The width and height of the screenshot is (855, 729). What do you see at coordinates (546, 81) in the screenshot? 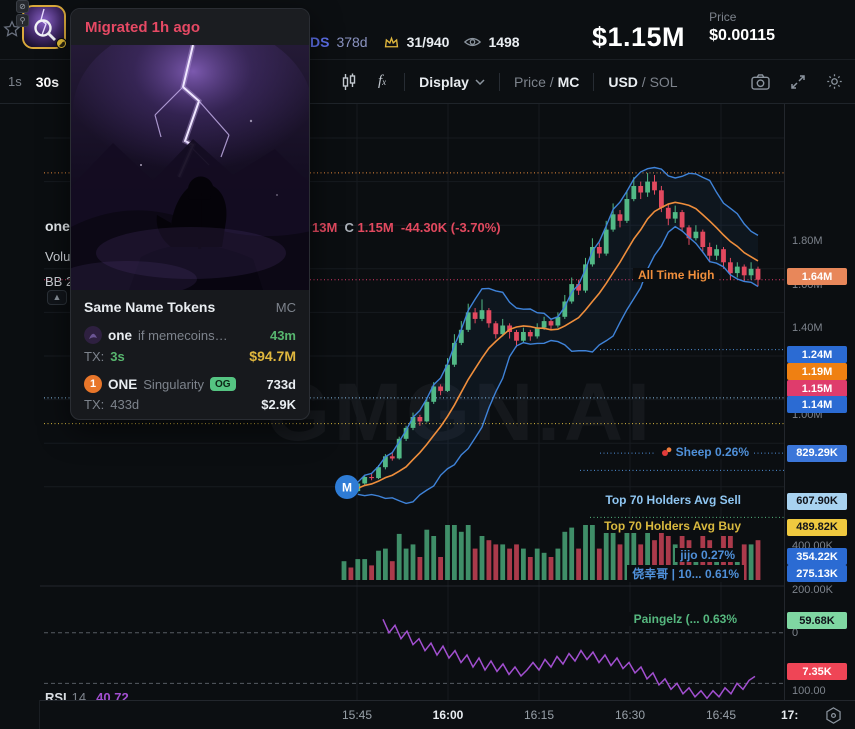
I see `price-mc-toggle: Price / MC` at bounding box center [546, 81].